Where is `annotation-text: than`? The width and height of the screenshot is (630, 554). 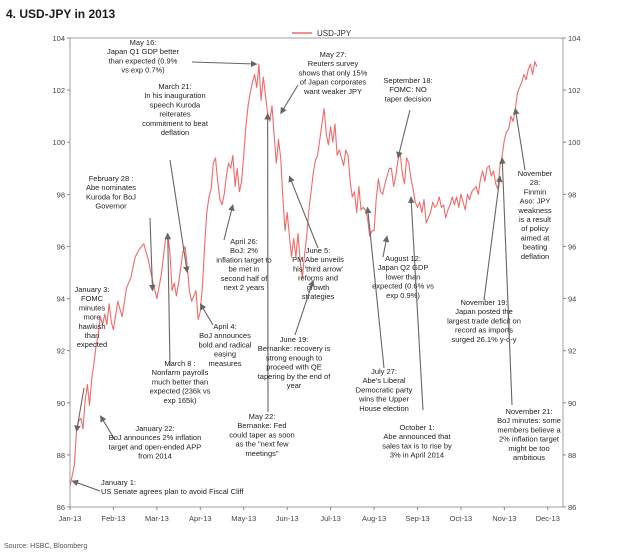 annotation-text: than is located at coordinates (92, 335).